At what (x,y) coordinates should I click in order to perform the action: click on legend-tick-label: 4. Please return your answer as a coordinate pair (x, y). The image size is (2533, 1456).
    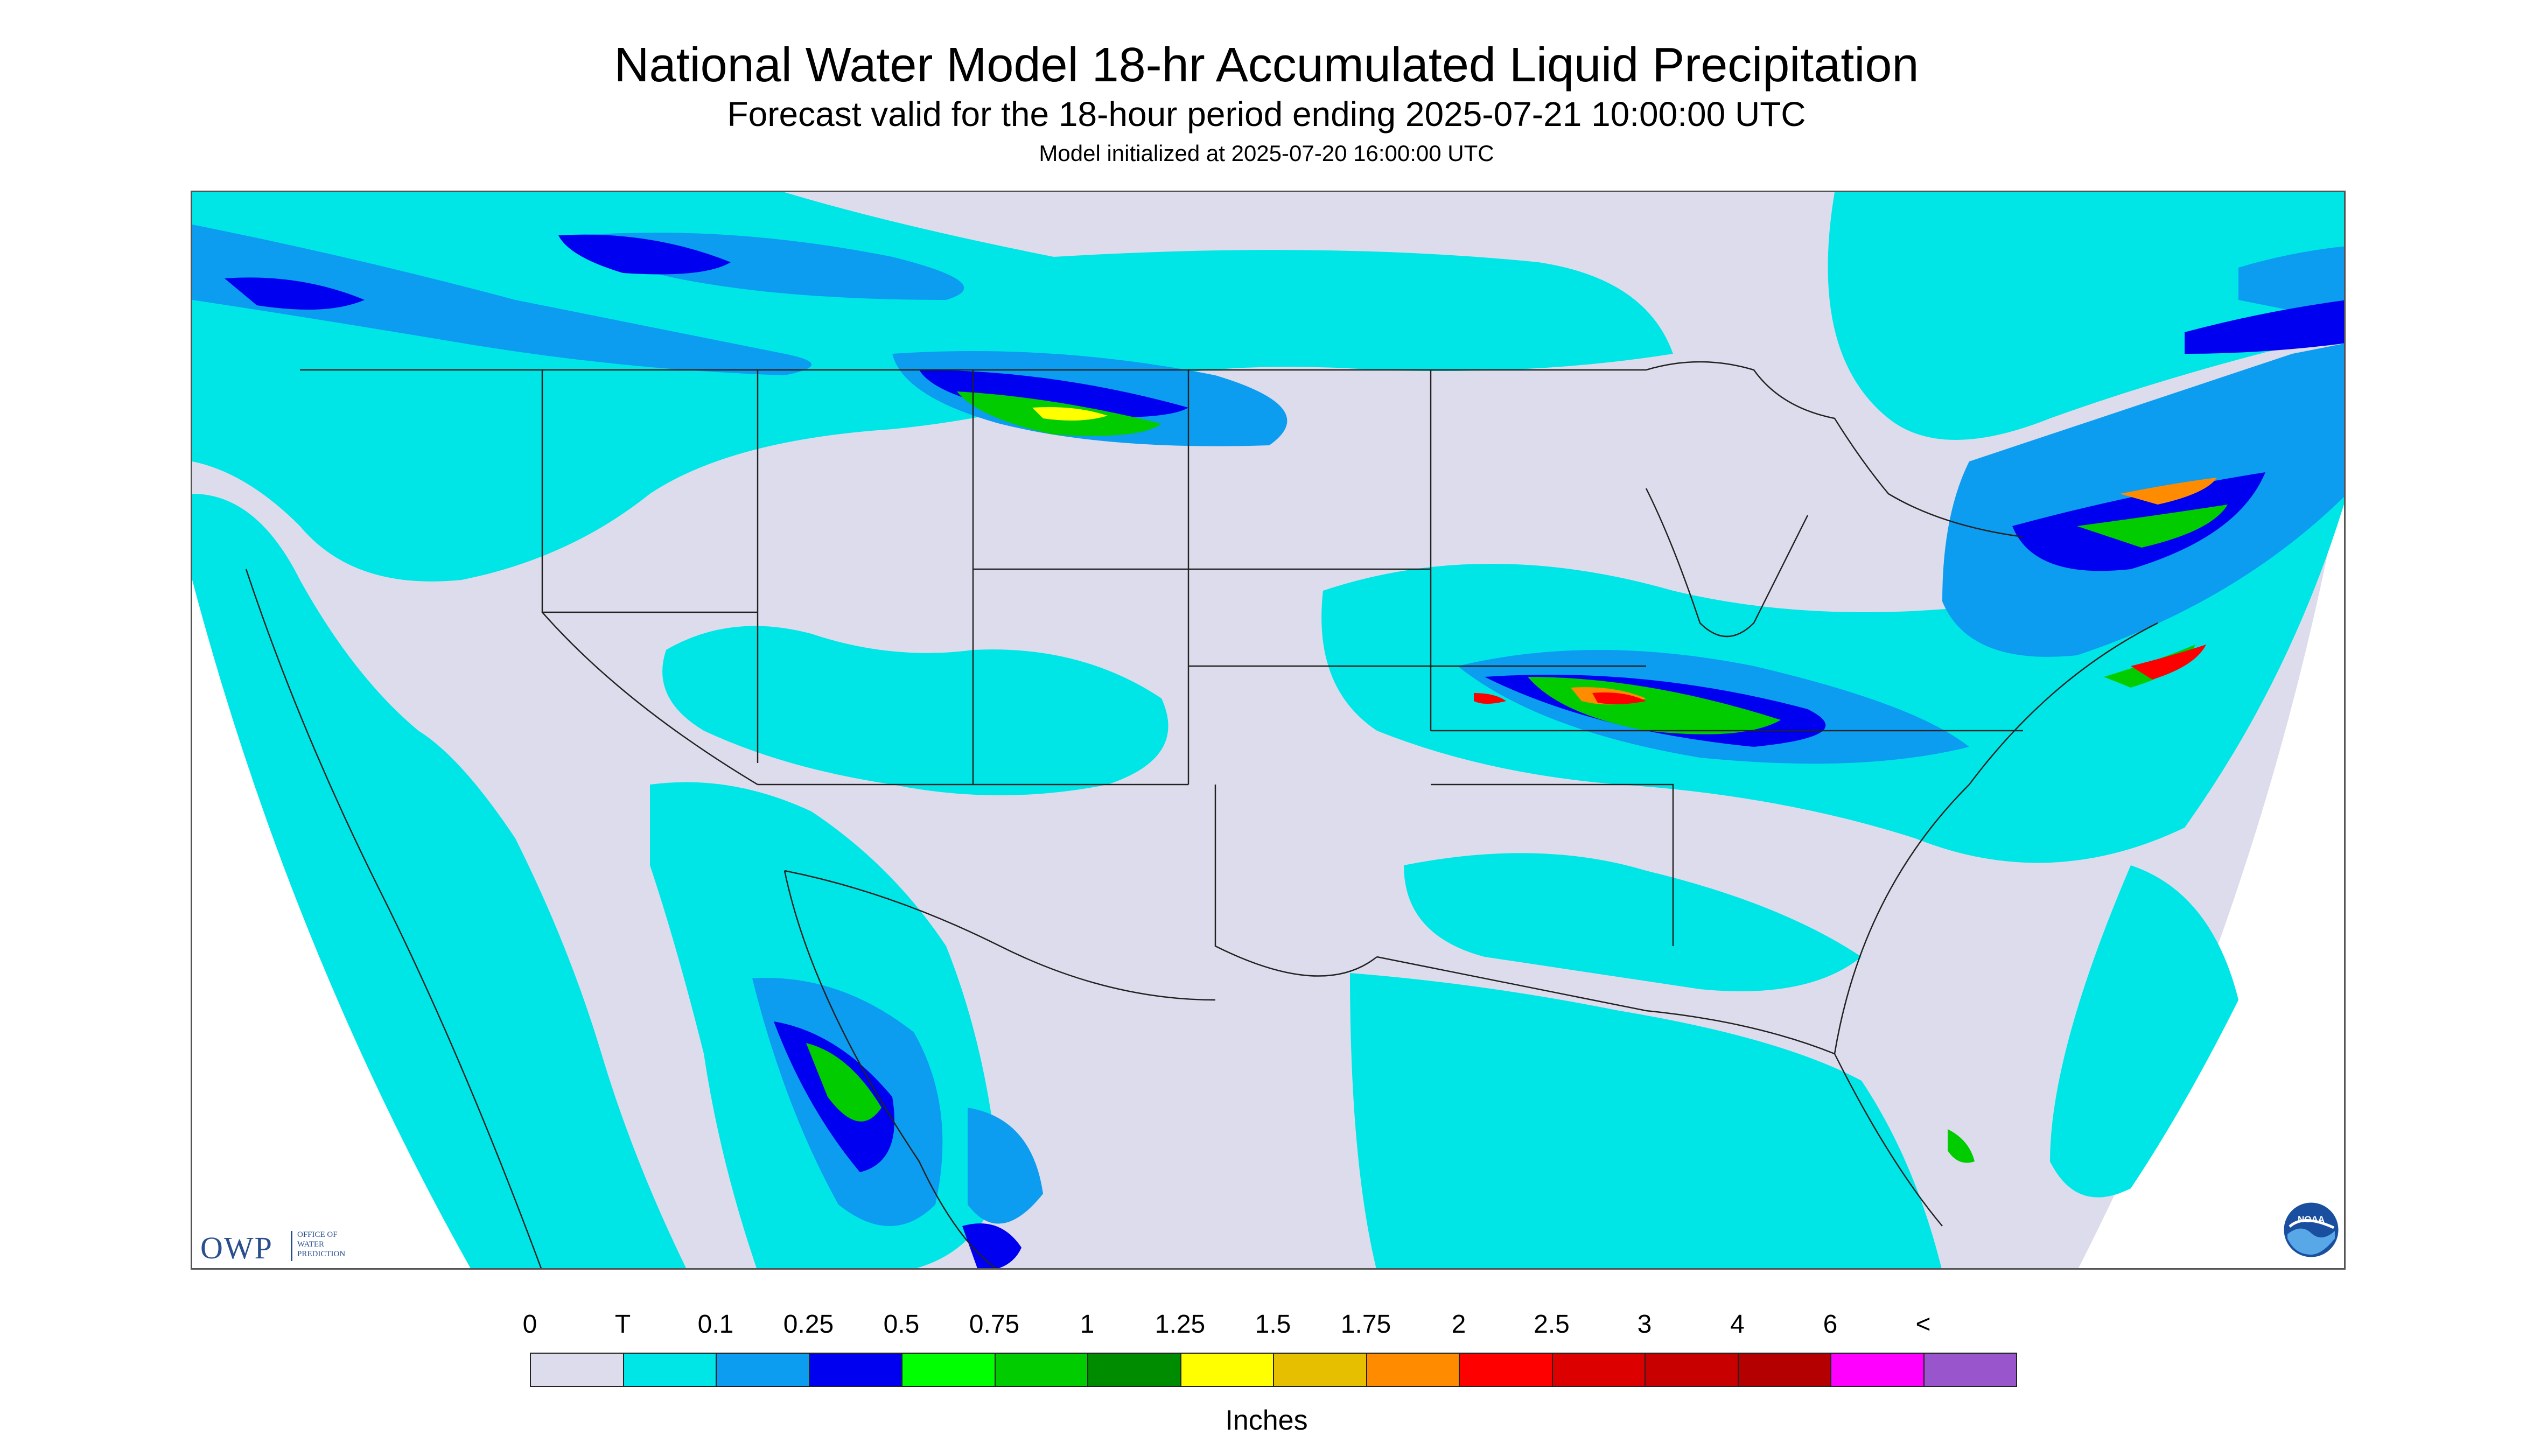
    Looking at the image, I should click on (1738, 1324).